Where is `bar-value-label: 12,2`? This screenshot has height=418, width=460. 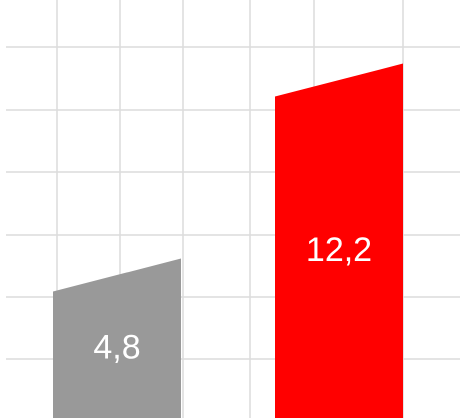 bar-value-label: 12,2 is located at coordinates (339, 250).